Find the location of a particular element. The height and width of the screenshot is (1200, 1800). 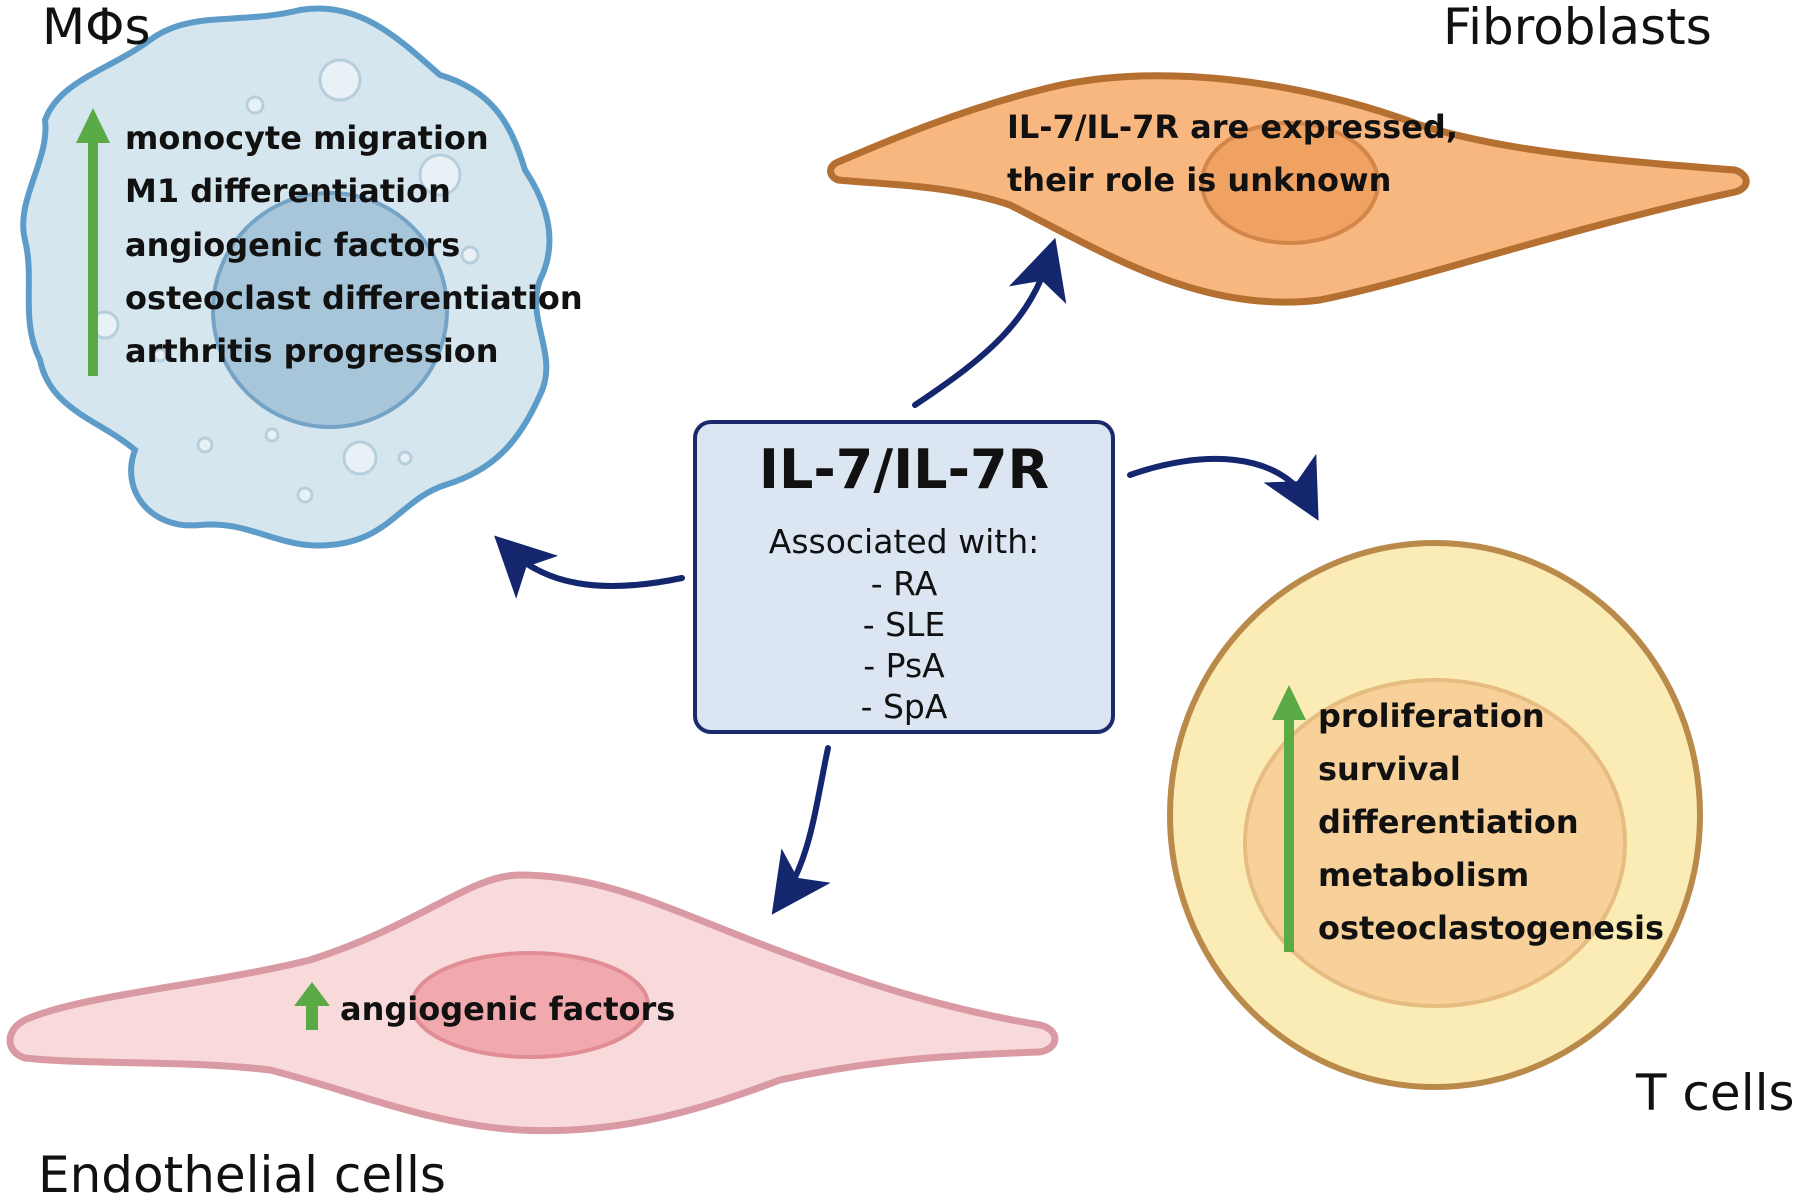

macrophage-up-arrow-icon is located at coordinates (93, 242).